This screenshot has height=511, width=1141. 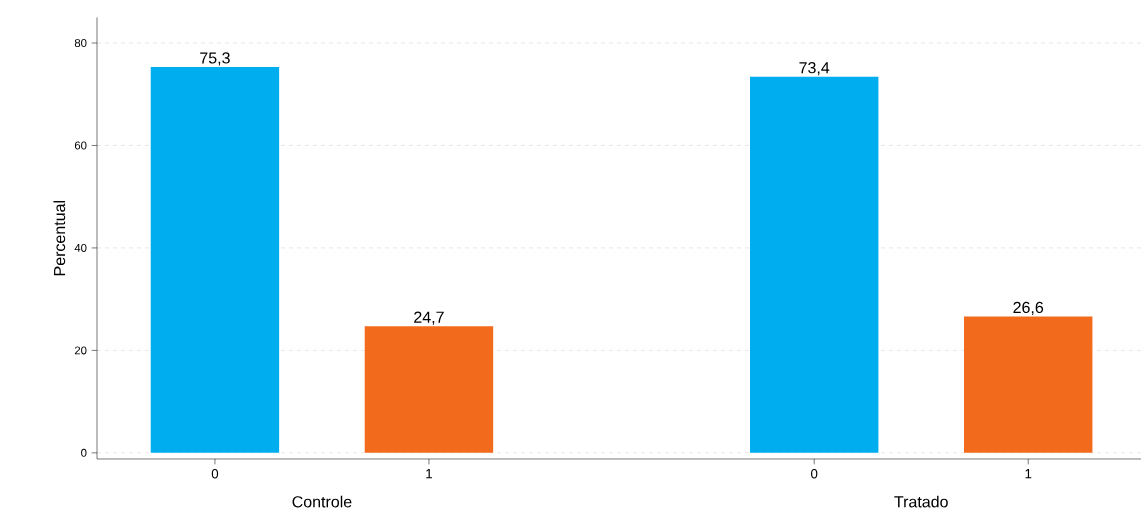 What do you see at coordinates (322, 501) in the screenshot?
I see `text: Controle` at bounding box center [322, 501].